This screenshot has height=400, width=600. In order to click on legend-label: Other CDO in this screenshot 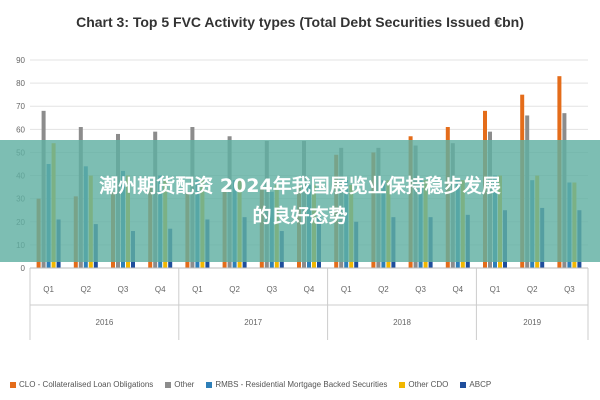, I will do `click(428, 384)`.